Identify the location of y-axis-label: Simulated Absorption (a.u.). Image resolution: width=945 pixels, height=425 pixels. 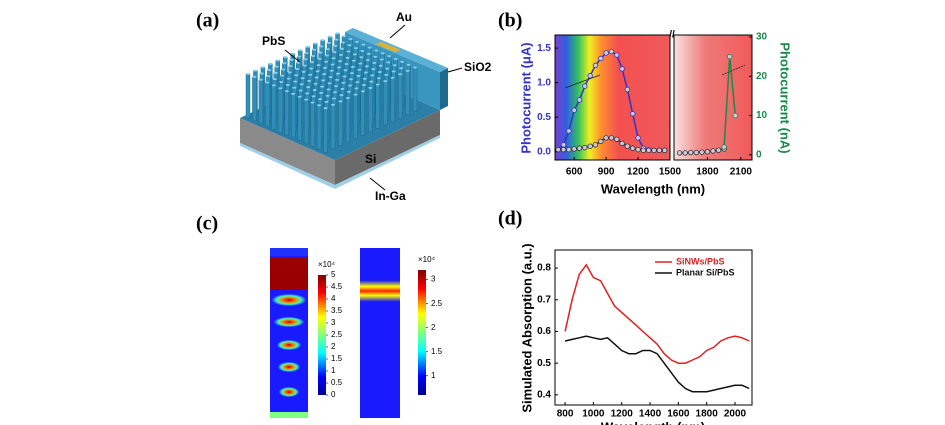
(526, 327).